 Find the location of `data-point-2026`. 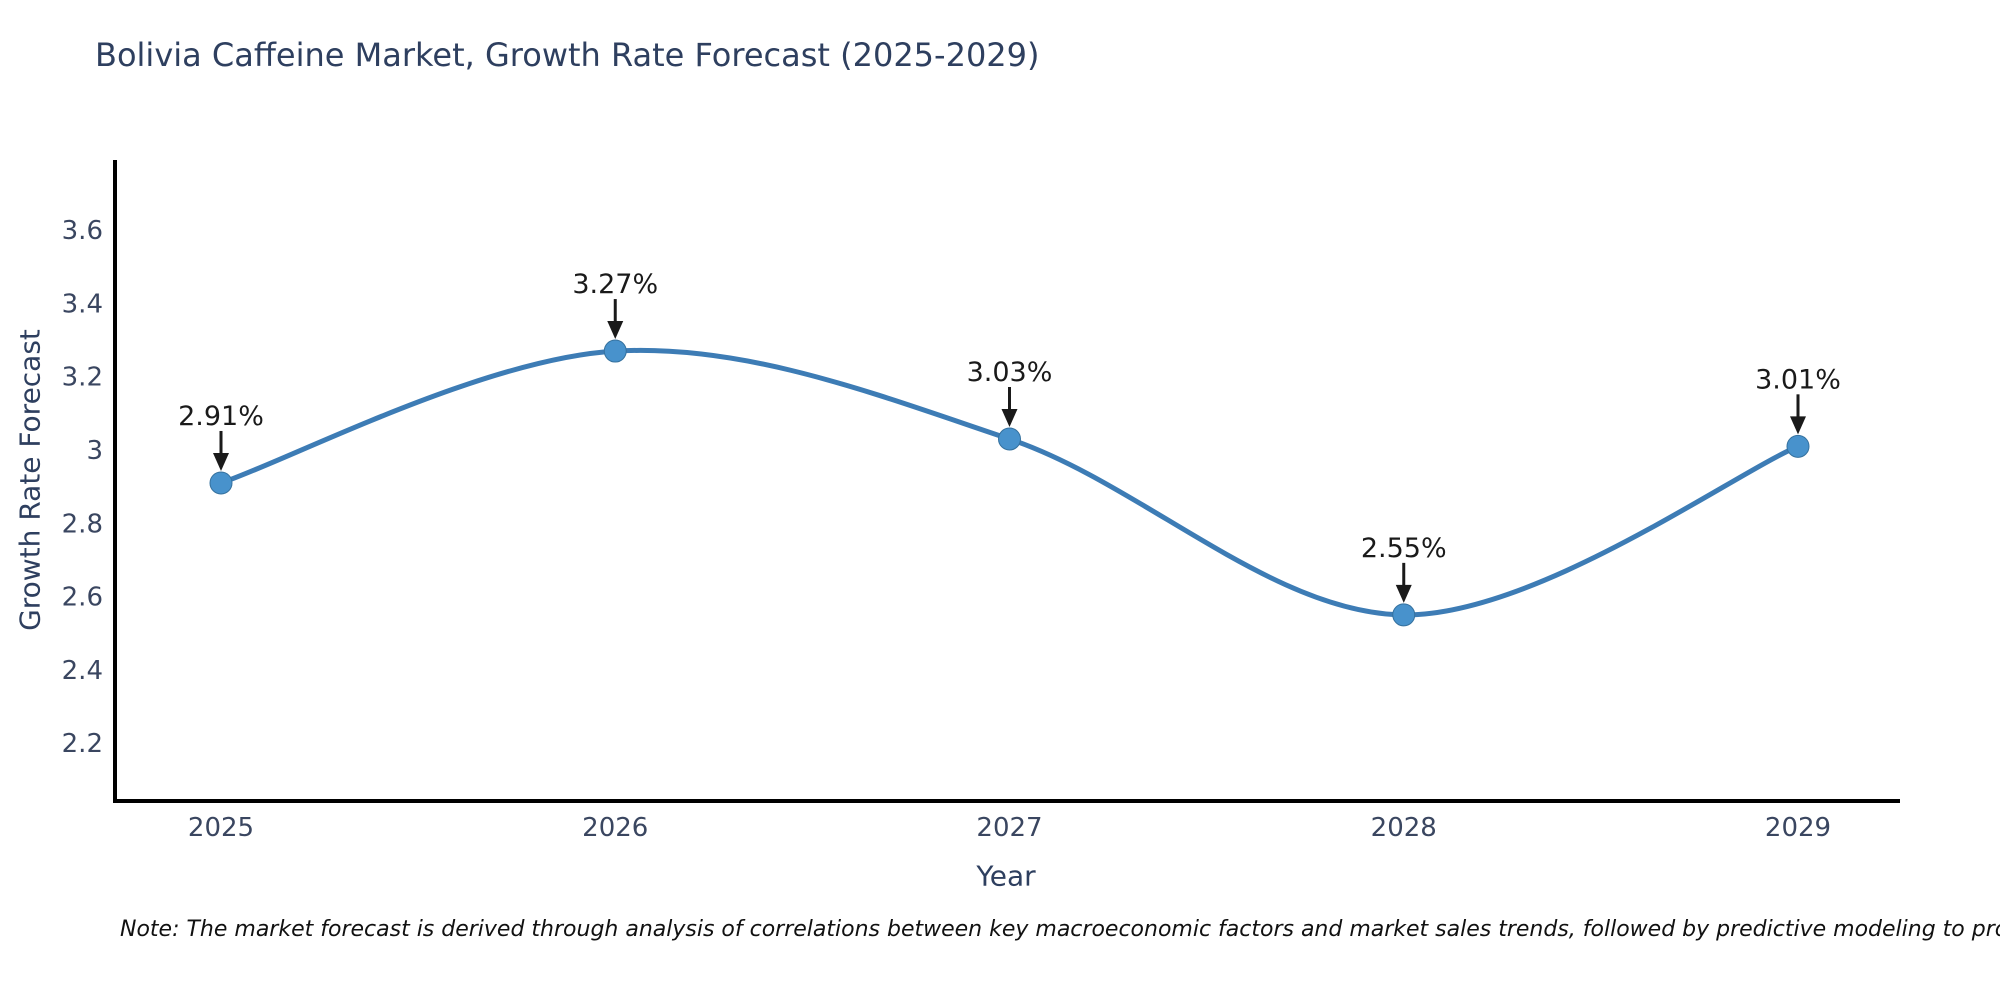

data-point-2026 is located at coordinates (615, 351).